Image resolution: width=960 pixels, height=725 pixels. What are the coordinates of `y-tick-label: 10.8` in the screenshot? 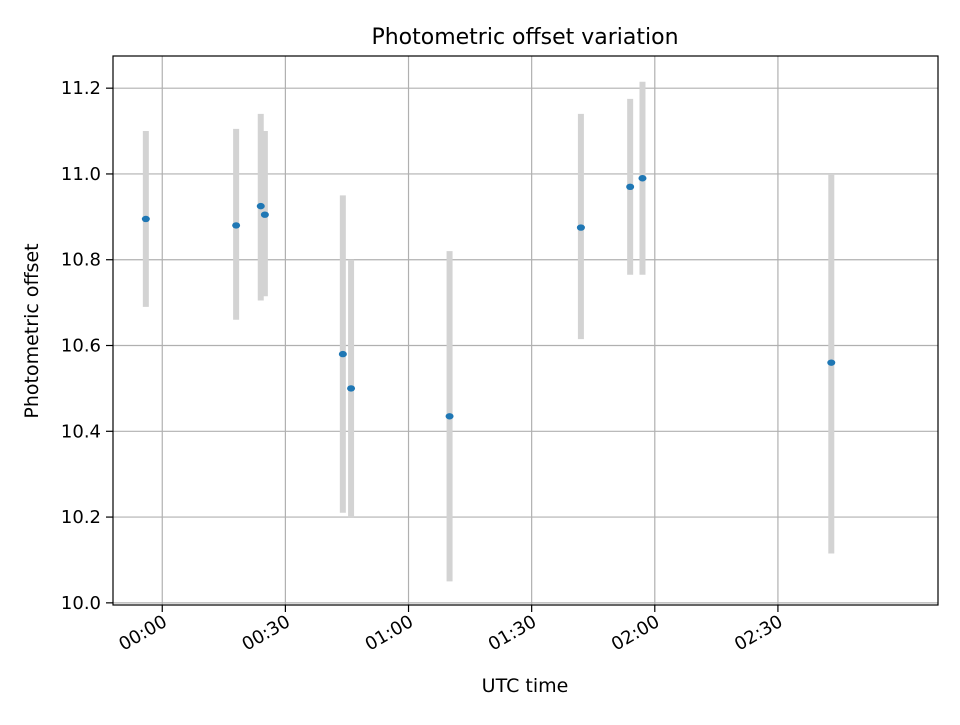 It's located at (81, 260).